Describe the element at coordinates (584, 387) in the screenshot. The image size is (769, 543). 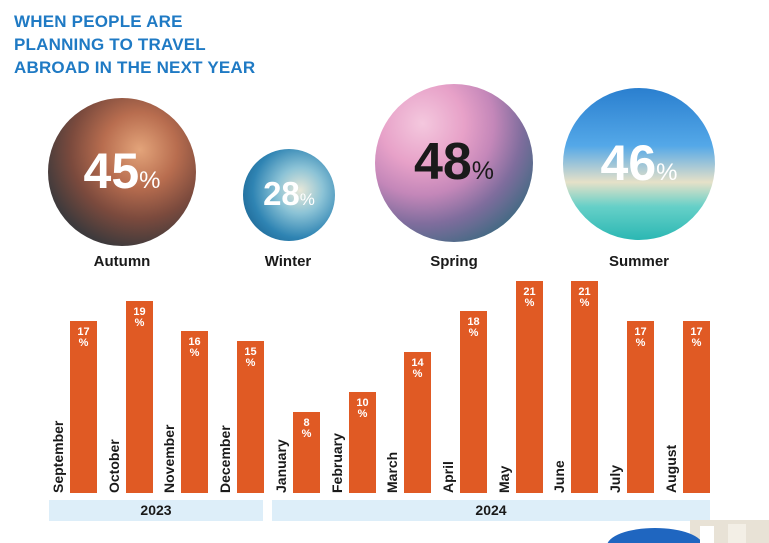
I see `bar-june` at that location.